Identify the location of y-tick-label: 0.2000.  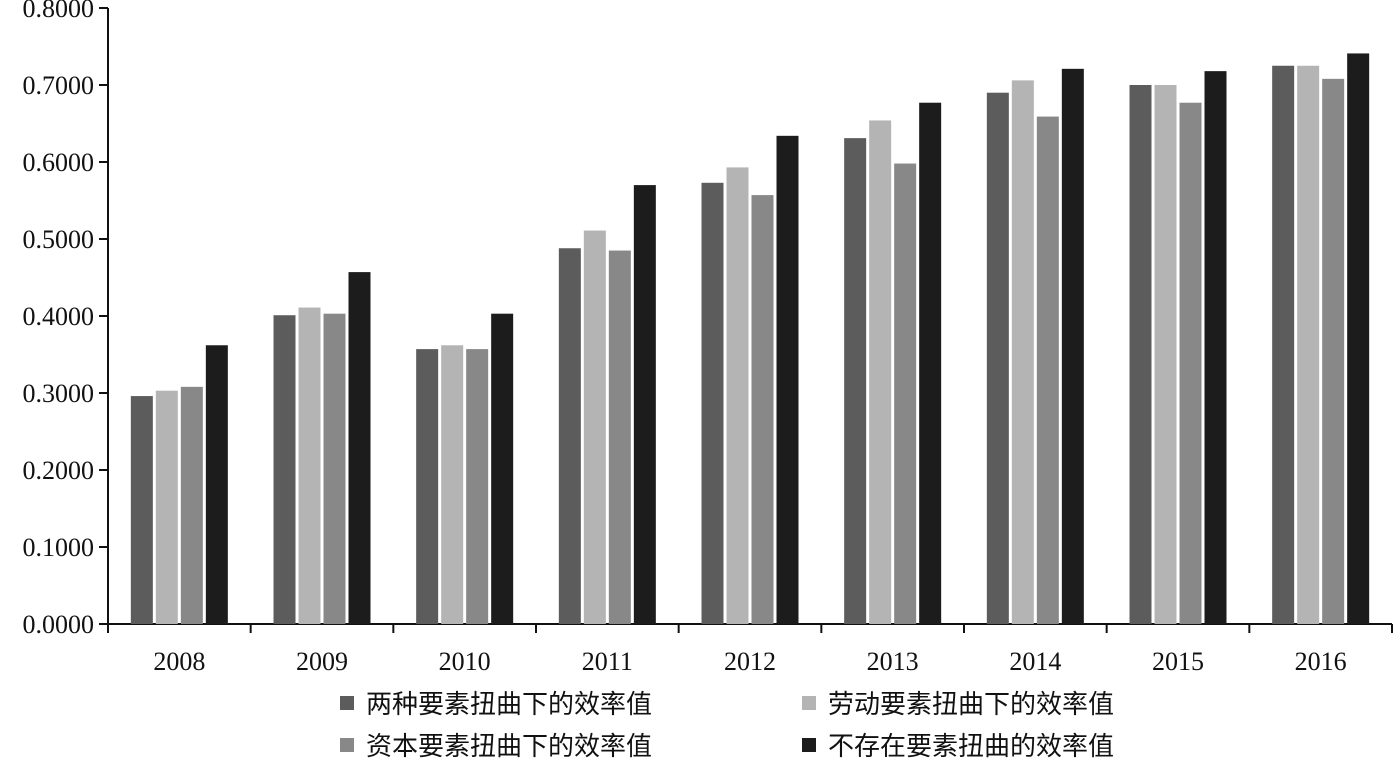
(59, 470).